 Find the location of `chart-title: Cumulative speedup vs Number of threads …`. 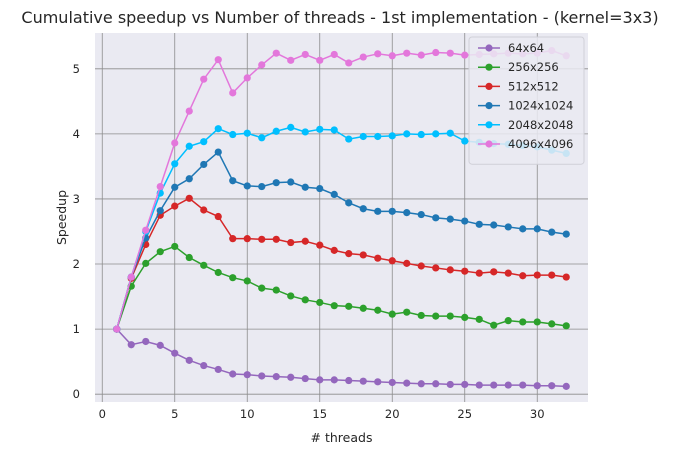

chart-title: Cumulative speedup vs Number of threads … is located at coordinates (339, 17).